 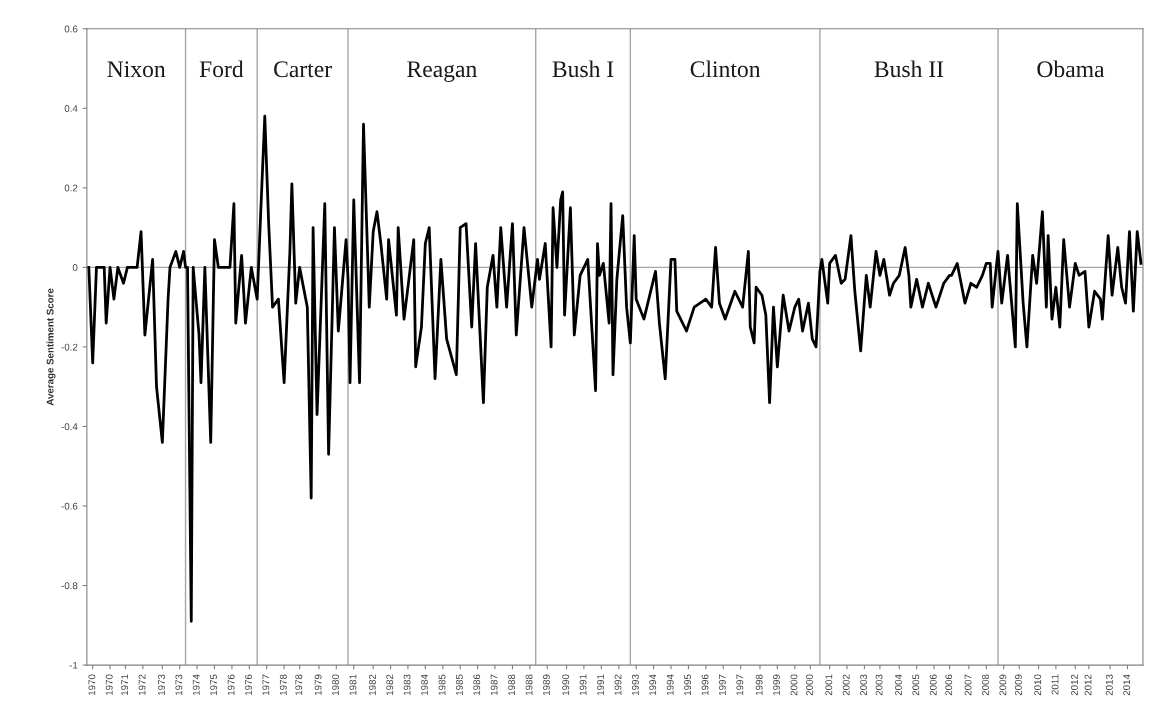 I want to click on x-tick-label: 2005, so click(x=916, y=685).